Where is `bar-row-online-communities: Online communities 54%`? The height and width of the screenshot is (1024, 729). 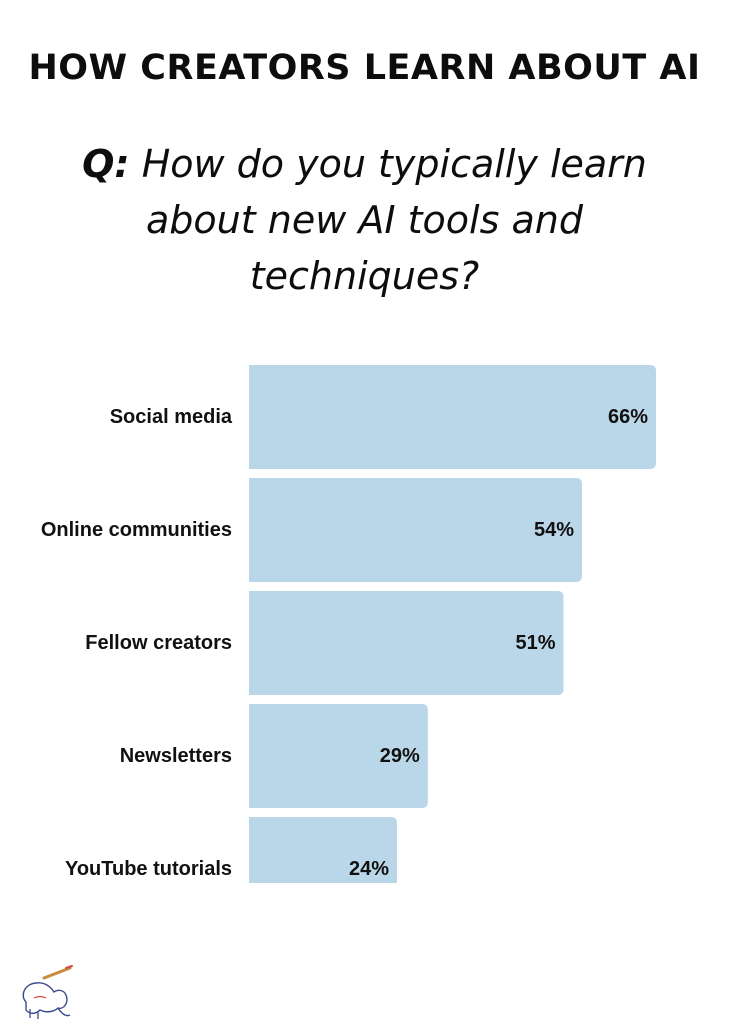
bar-row-online-communities: Online communities 54% is located at coordinates (311, 530).